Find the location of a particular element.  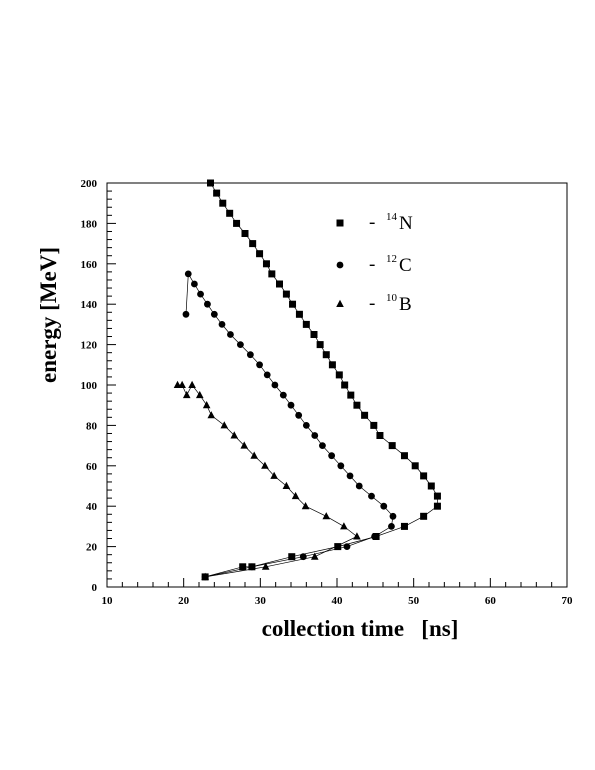

y-tick-label: 0 is located at coordinates (95, 588).